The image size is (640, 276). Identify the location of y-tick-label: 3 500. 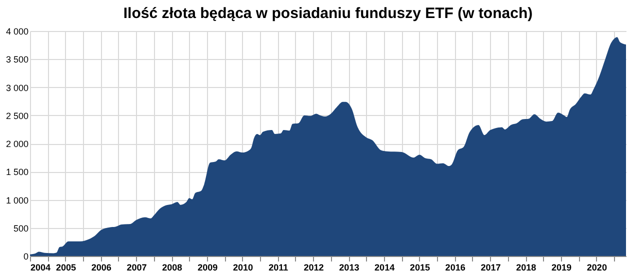
(17, 59).